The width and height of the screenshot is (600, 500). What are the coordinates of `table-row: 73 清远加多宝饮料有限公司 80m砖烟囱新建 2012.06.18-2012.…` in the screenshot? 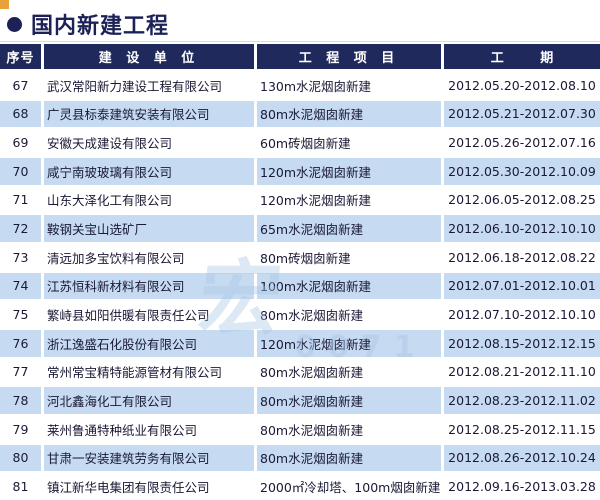 It's located at (300, 257).